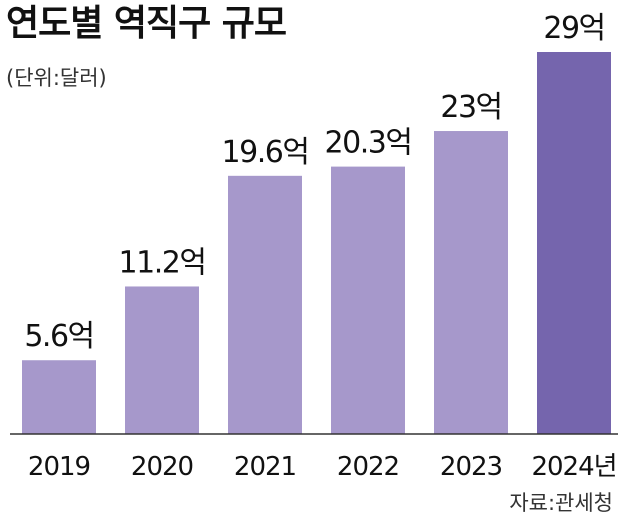 The height and width of the screenshot is (526, 621). What do you see at coordinates (265, 152) in the screenshot?
I see `data-label-2021: 19.6억` at bounding box center [265, 152].